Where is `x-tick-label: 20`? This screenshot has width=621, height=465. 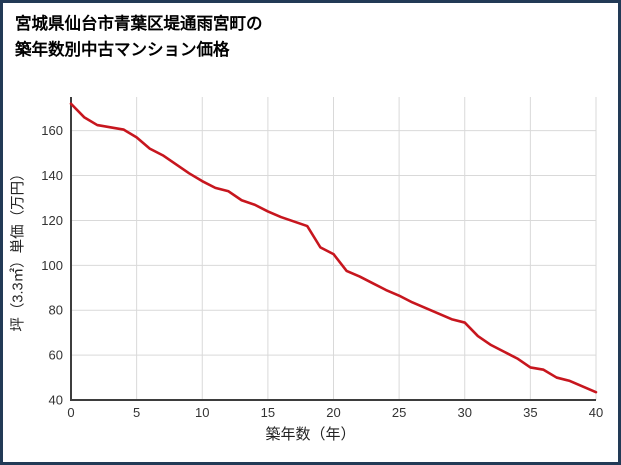
x-tick-label: 20 is located at coordinates (333, 412).